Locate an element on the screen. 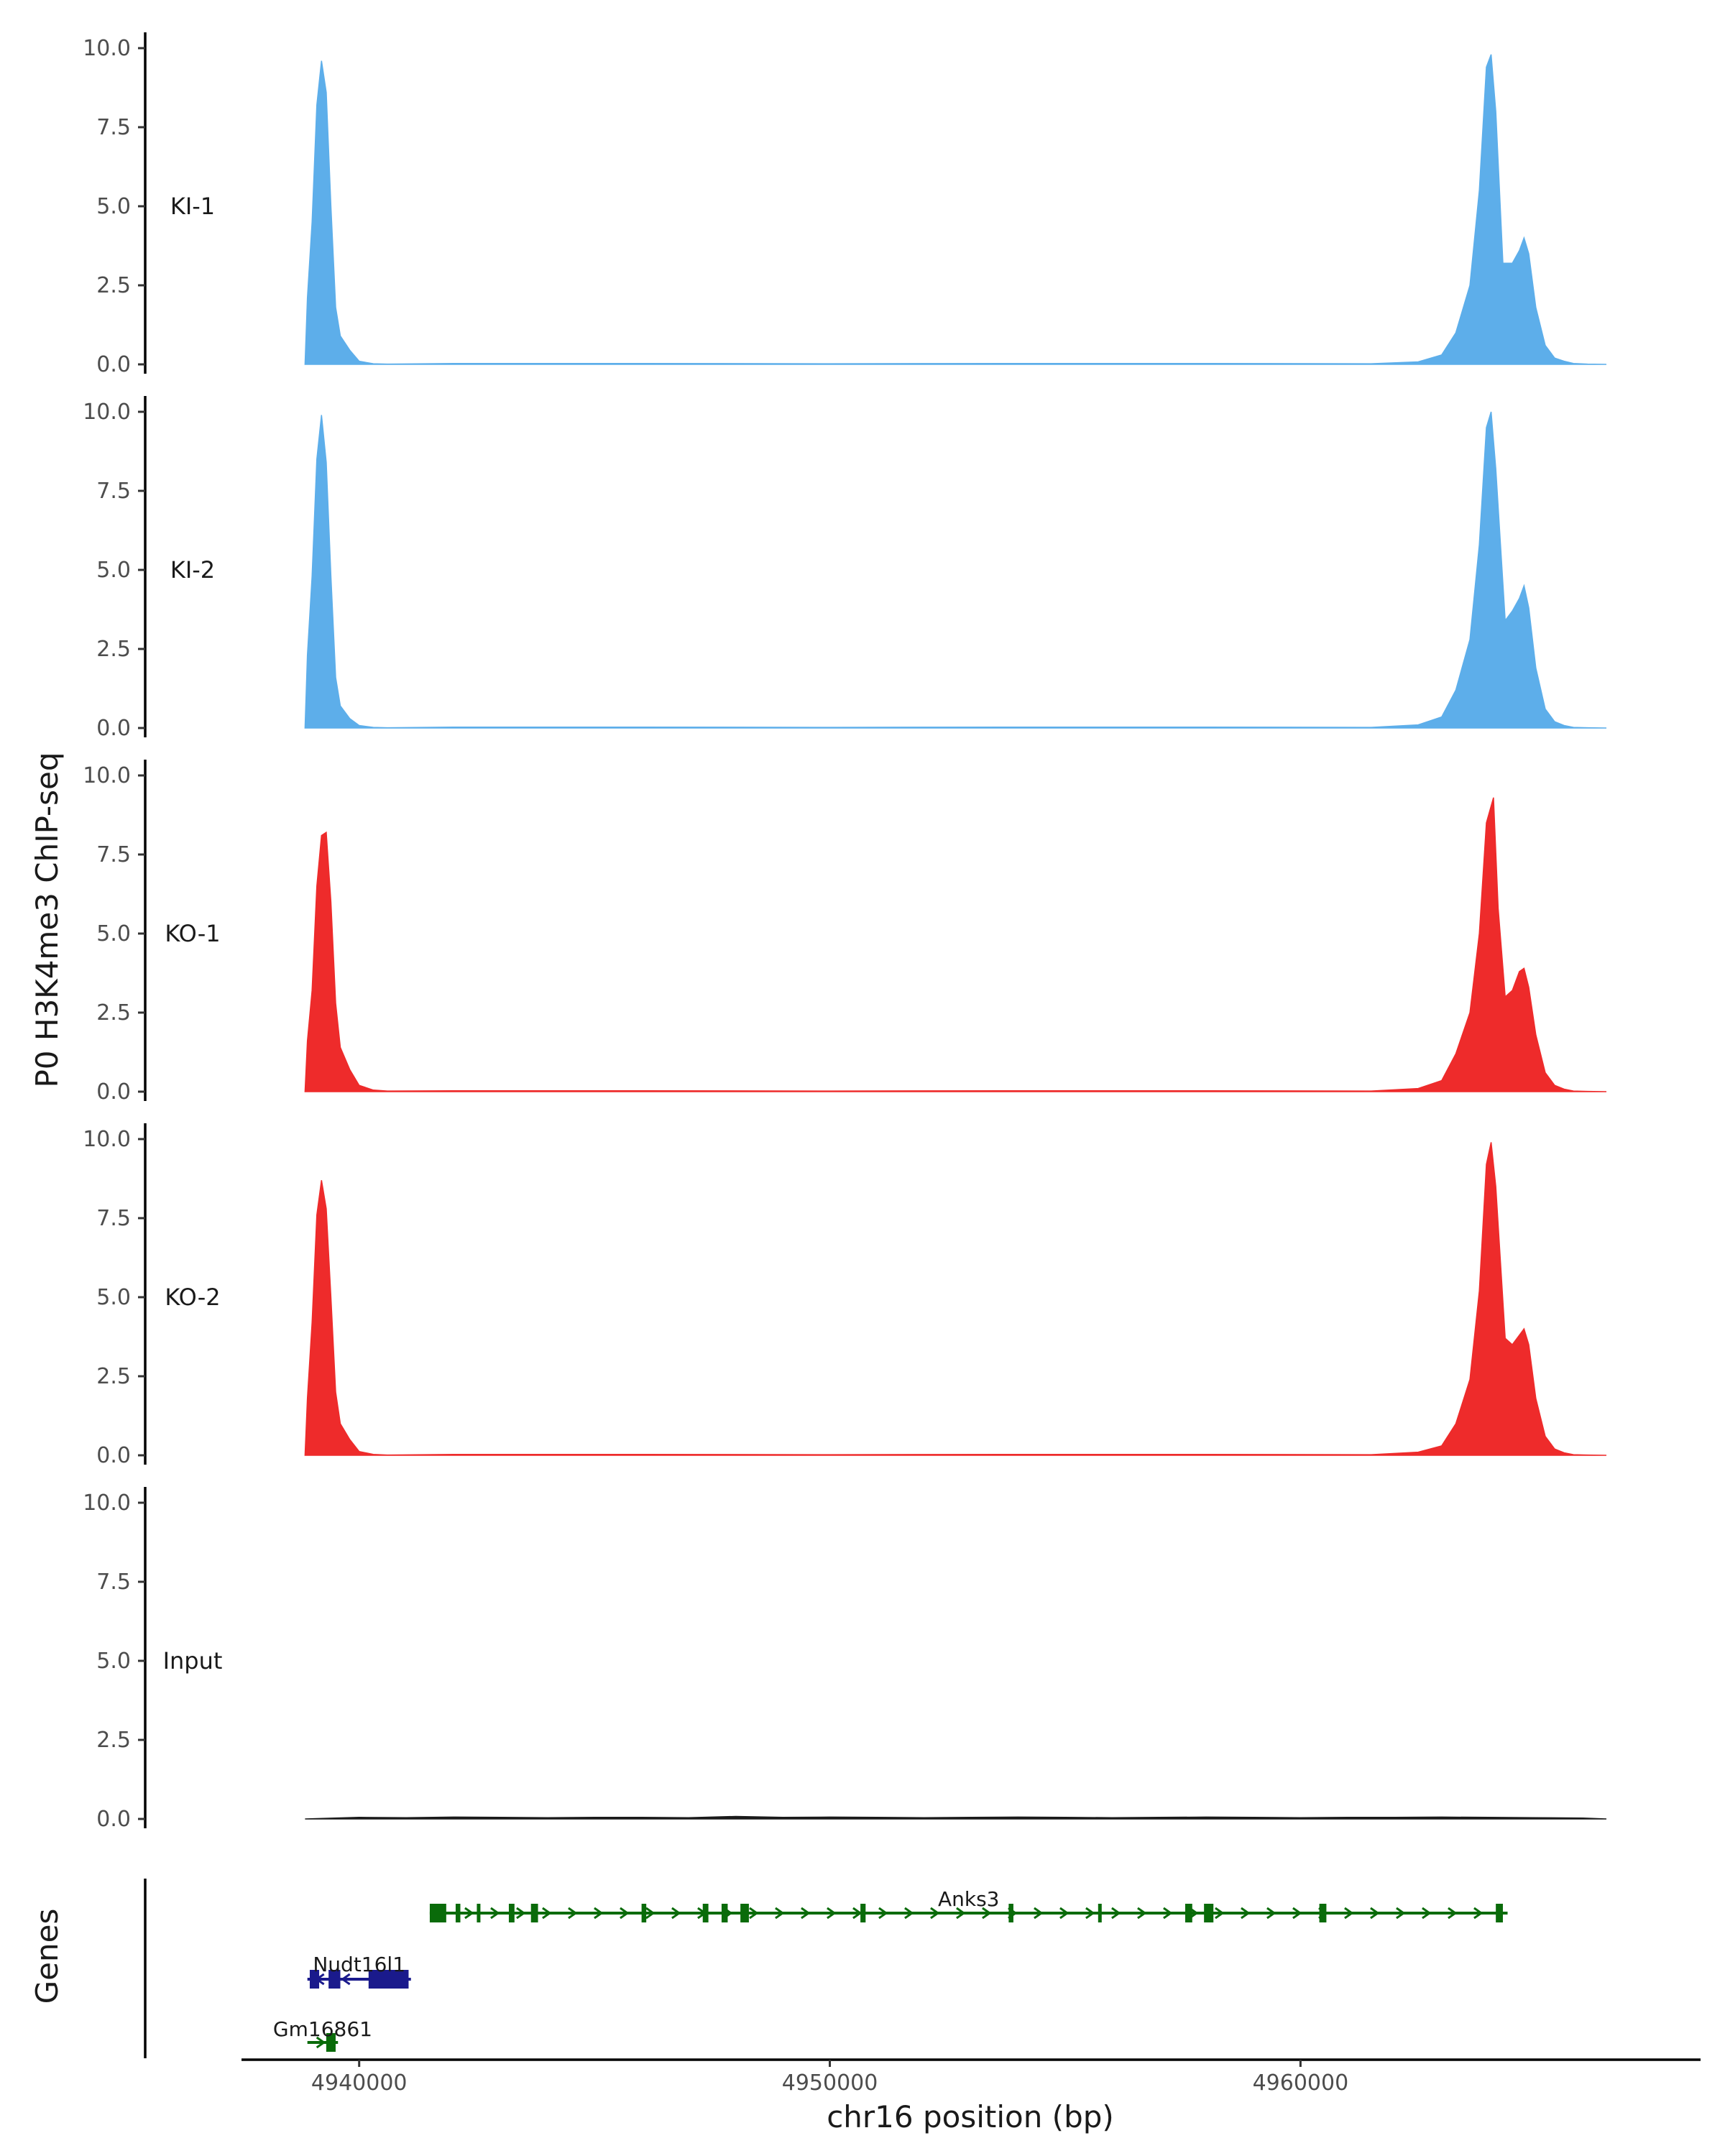  track-ko-2: 0.0 2.5 5.0 7.5 10.0 KO-2 is located at coordinates (845, 1296).